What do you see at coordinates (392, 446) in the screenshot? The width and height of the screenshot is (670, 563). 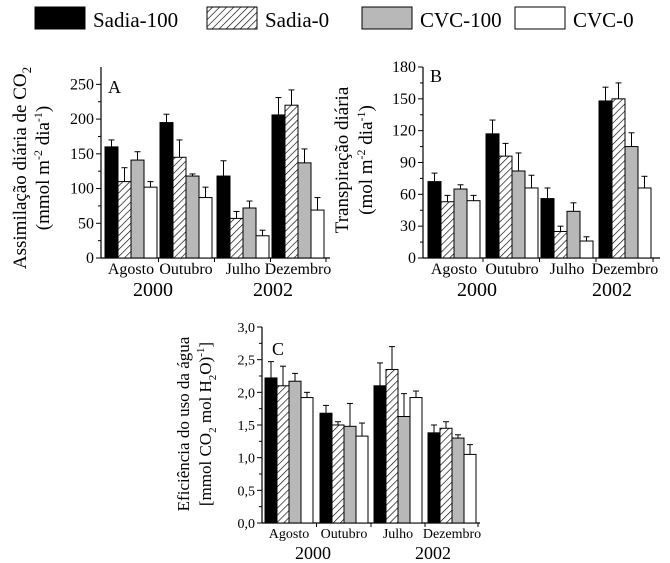 I see `panel-c-bar-sadia-0-julho` at bounding box center [392, 446].